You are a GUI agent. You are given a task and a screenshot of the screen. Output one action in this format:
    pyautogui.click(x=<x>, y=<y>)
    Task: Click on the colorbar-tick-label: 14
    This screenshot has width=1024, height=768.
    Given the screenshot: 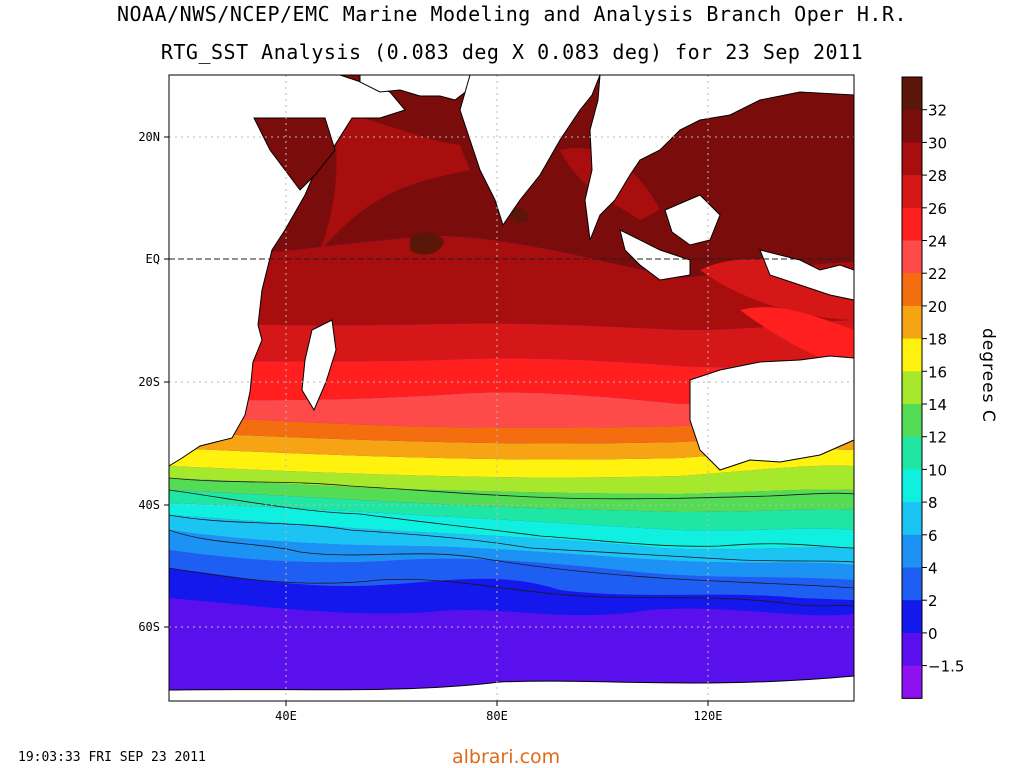 What is the action you would take?
    pyautogui.click(x=937, y=405)
    